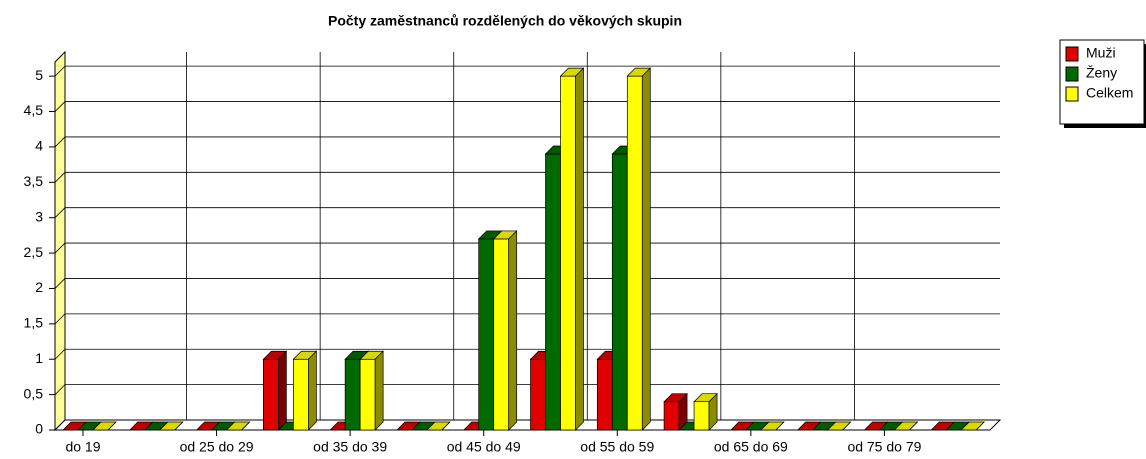 This screenshot has width=1146, height=459. I want to click on x-tick-label: od 35 do 39, so click(350, 447).